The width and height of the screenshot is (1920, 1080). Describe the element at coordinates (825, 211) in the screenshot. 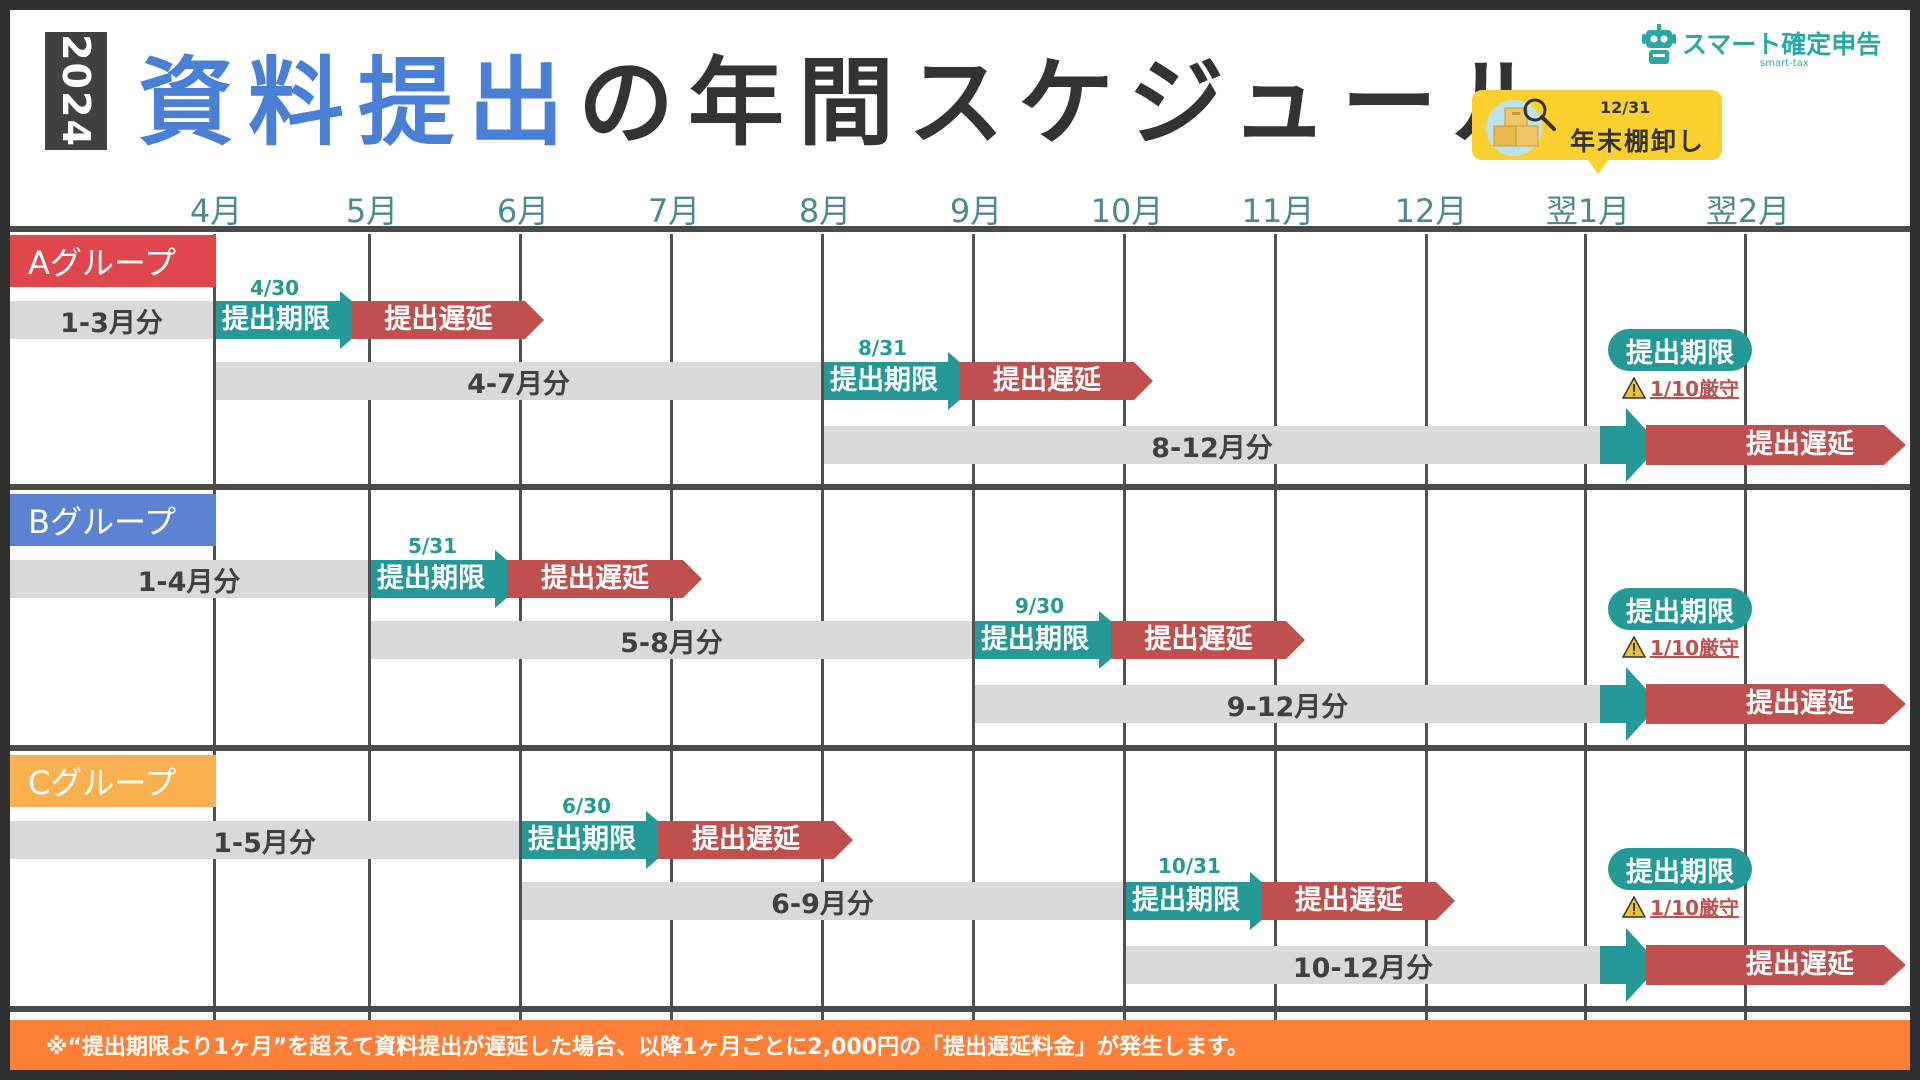

I see `month-label: 8月` at that location.